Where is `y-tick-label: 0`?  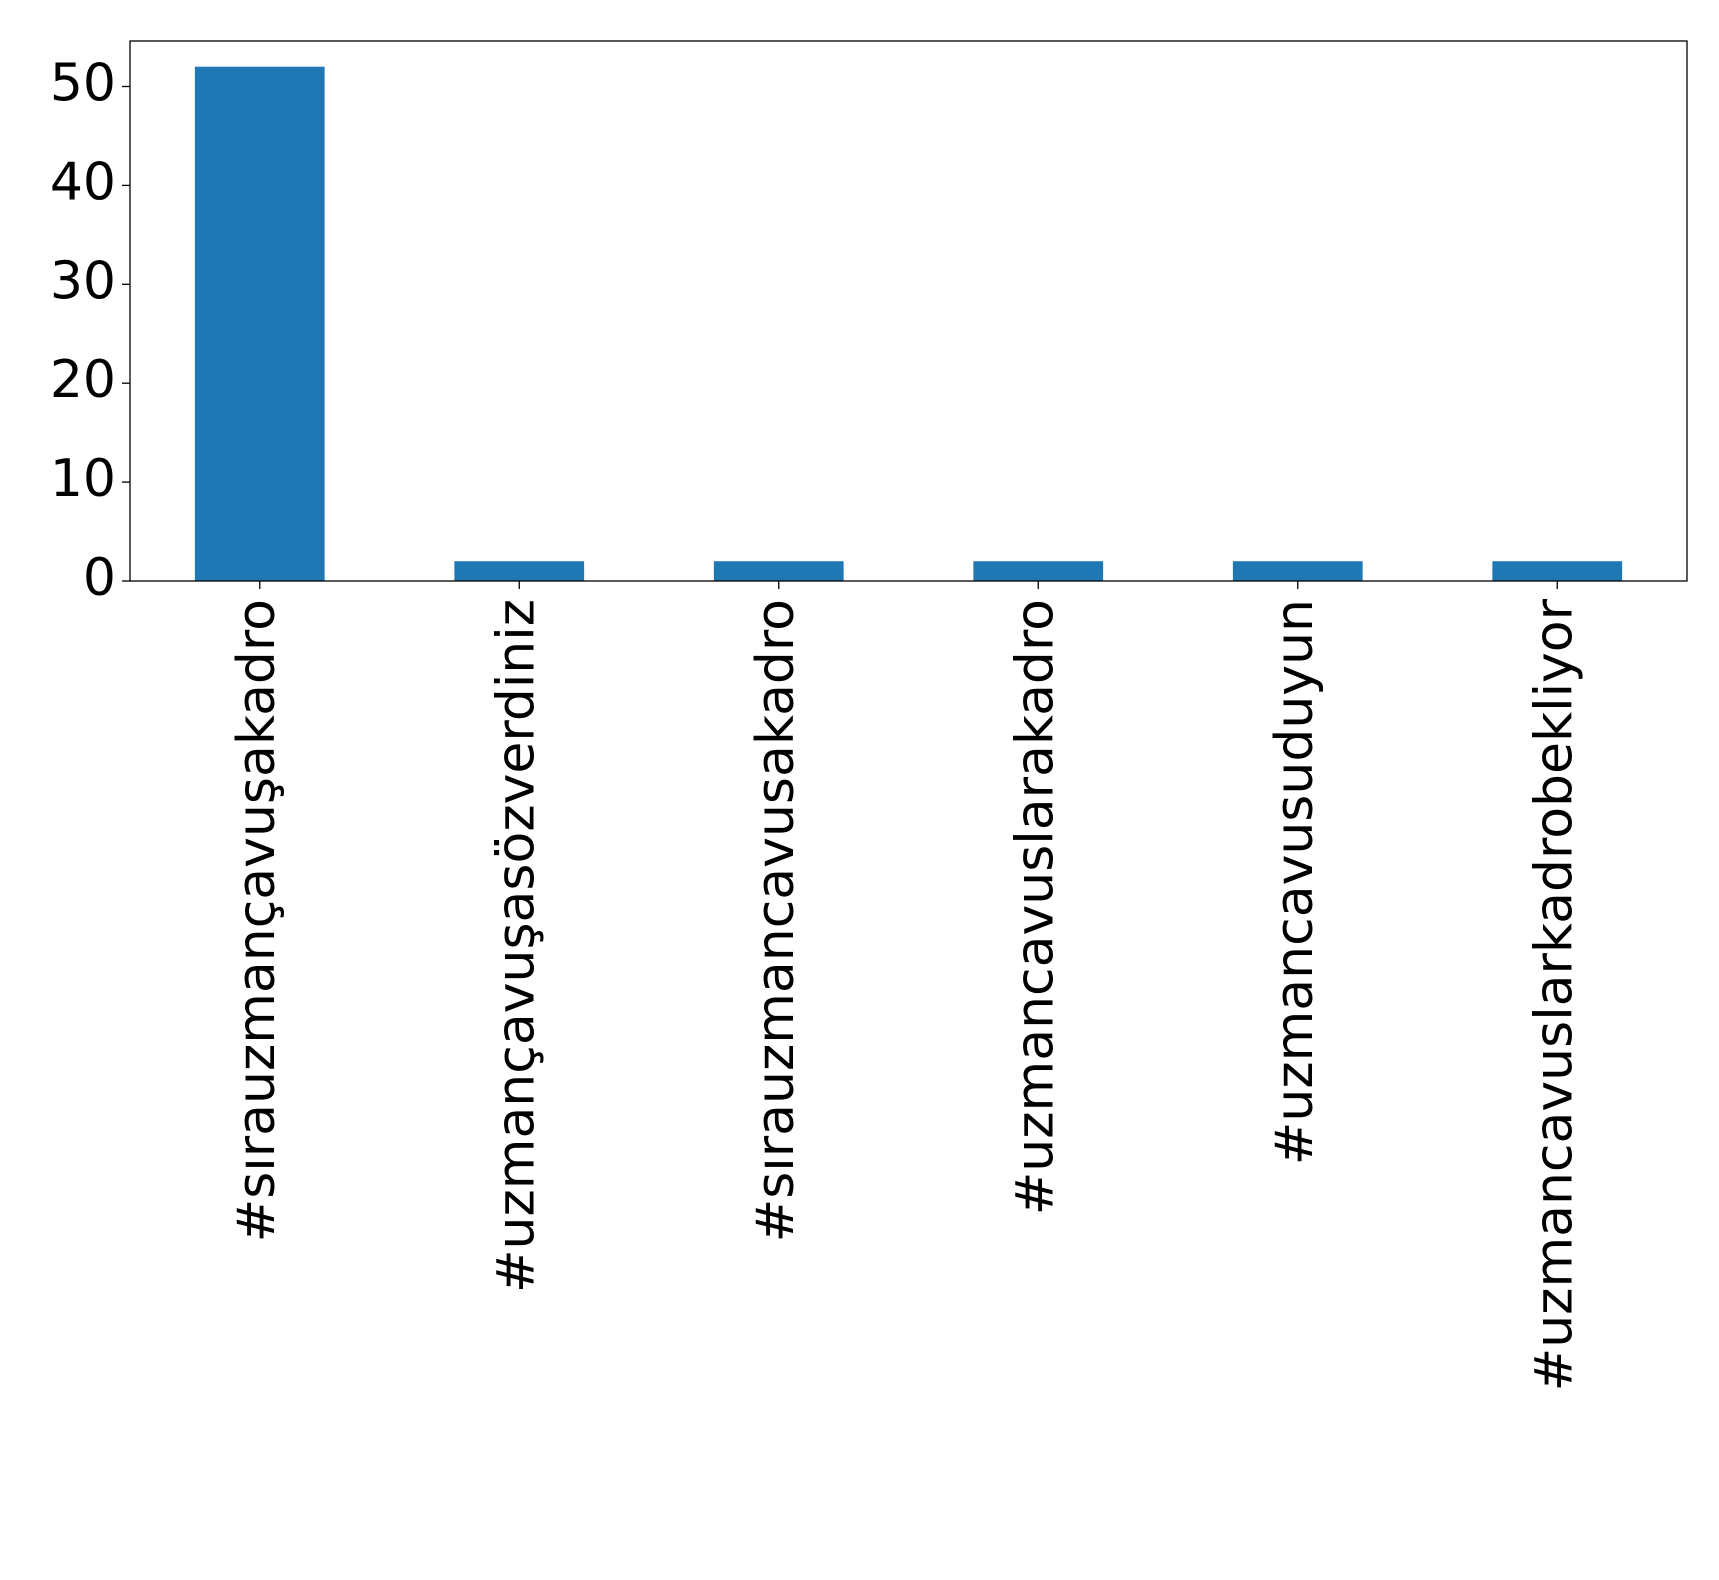 y-tick-label: 0 is located at coordinates (99, 578).